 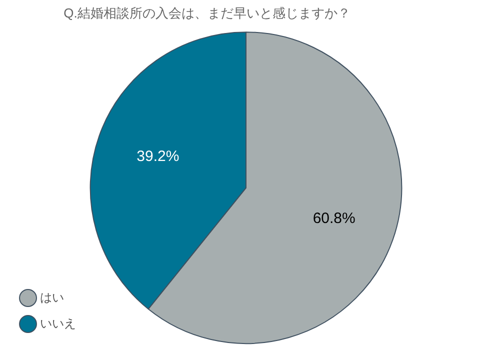 I want to click on chart-title: Q.結婚相談所の入会は、まだ早いと感じますか？, so click(x=207, y=12).